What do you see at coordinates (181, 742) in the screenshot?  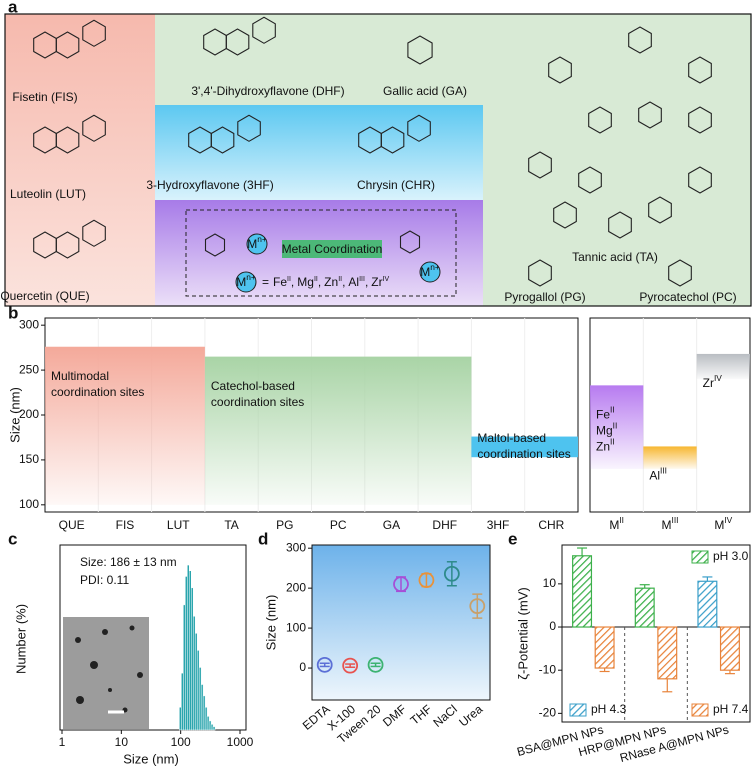 I see `x-tick-label: 100` at bounding box center [181, 742].